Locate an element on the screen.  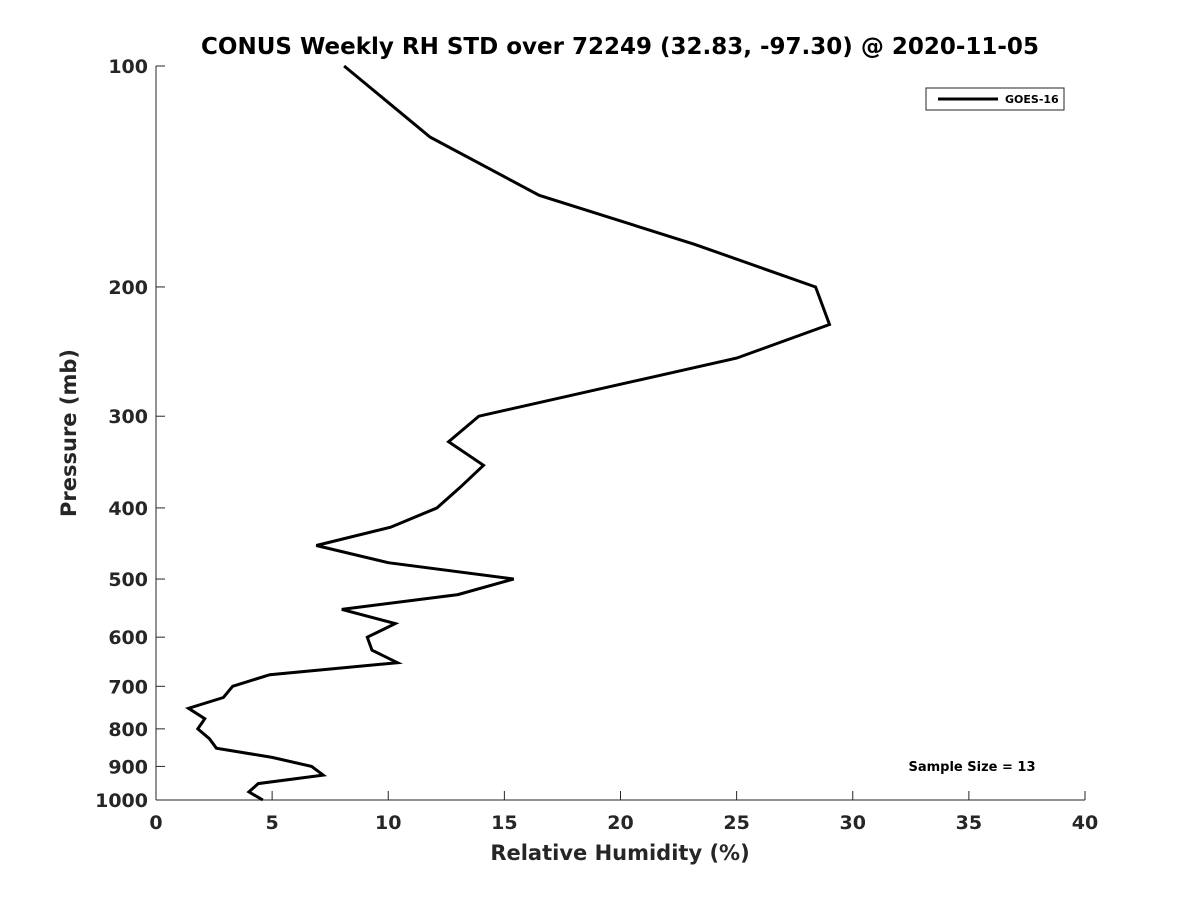
y-tick-label: 600 is located at coordinates (128, 638).